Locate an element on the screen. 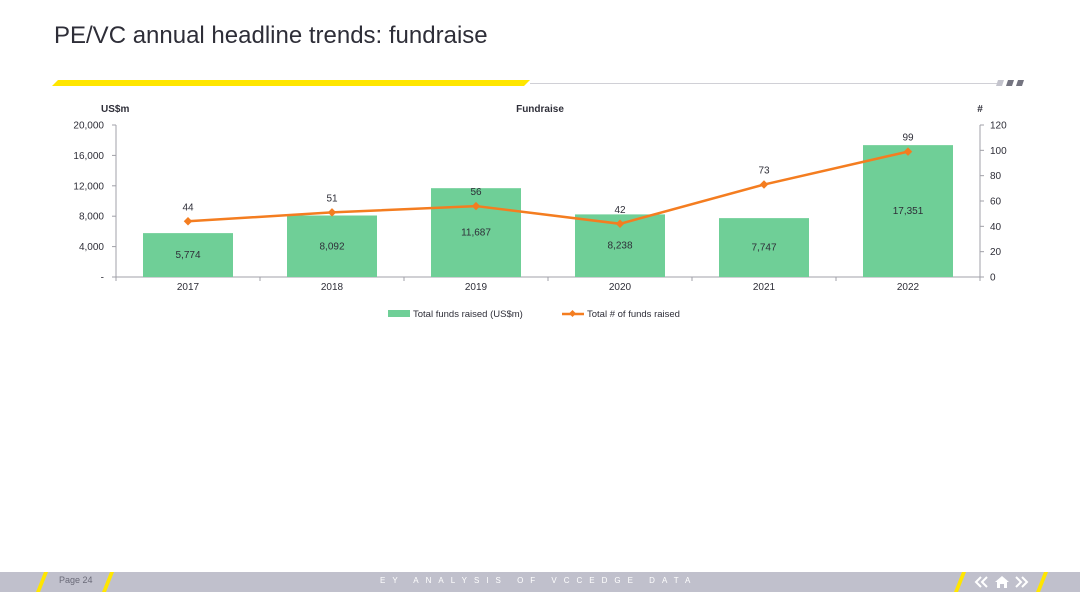 This screenshot has width=1080, height=608. double-chevron-left-icon is located at coordinates (982, 582).